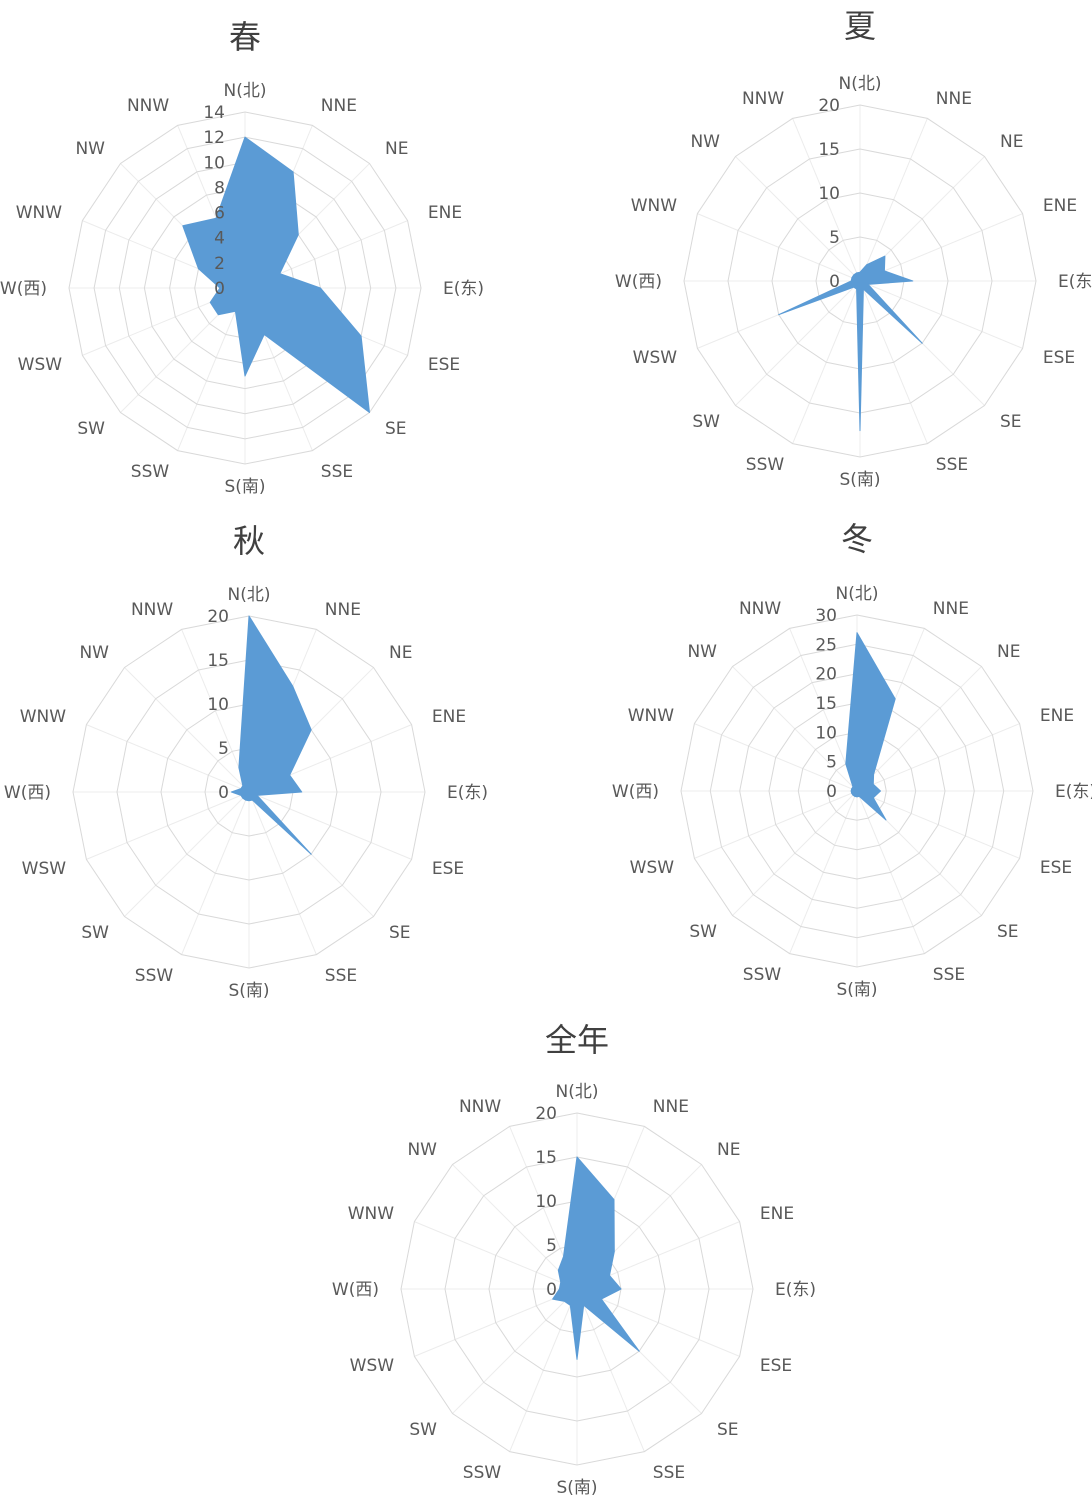 The height and width of the screenshot is (1495, 1092). What do you see at coordinates (951, 609) in the screenshot?
I see `direction-label: NNE` at bounding box center [951, 609].